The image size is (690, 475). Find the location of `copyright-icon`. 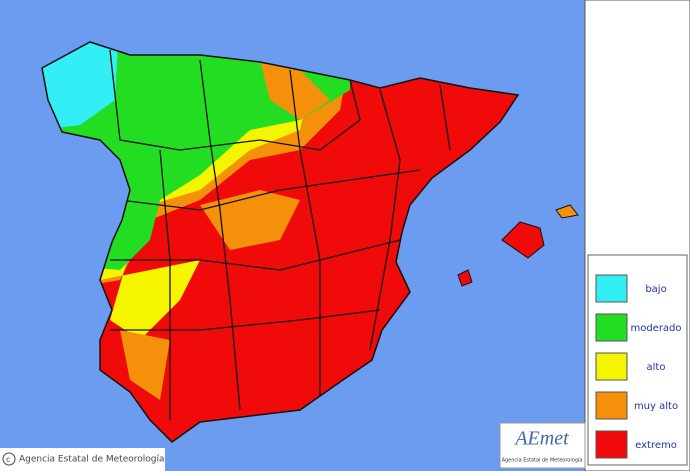

copyright-icon is located at coordinates (9, 459).